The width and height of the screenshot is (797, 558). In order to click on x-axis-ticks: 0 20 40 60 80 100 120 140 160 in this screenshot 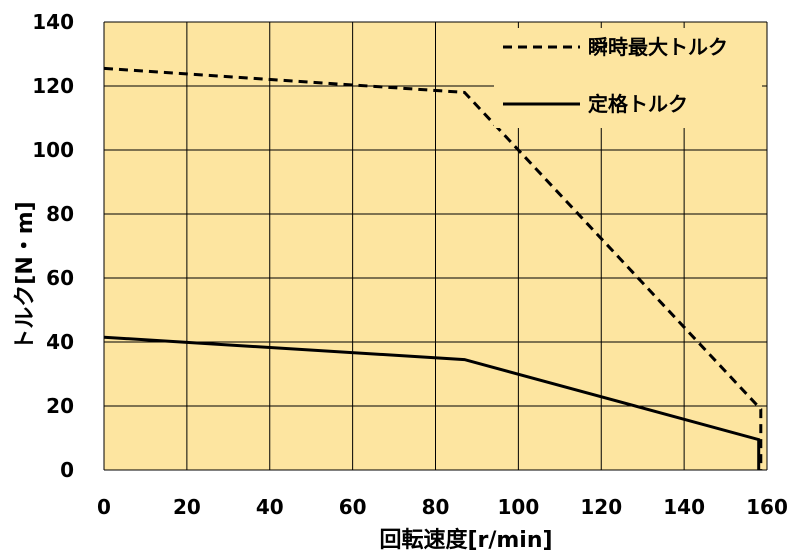, I will do `click(442, 507)`.